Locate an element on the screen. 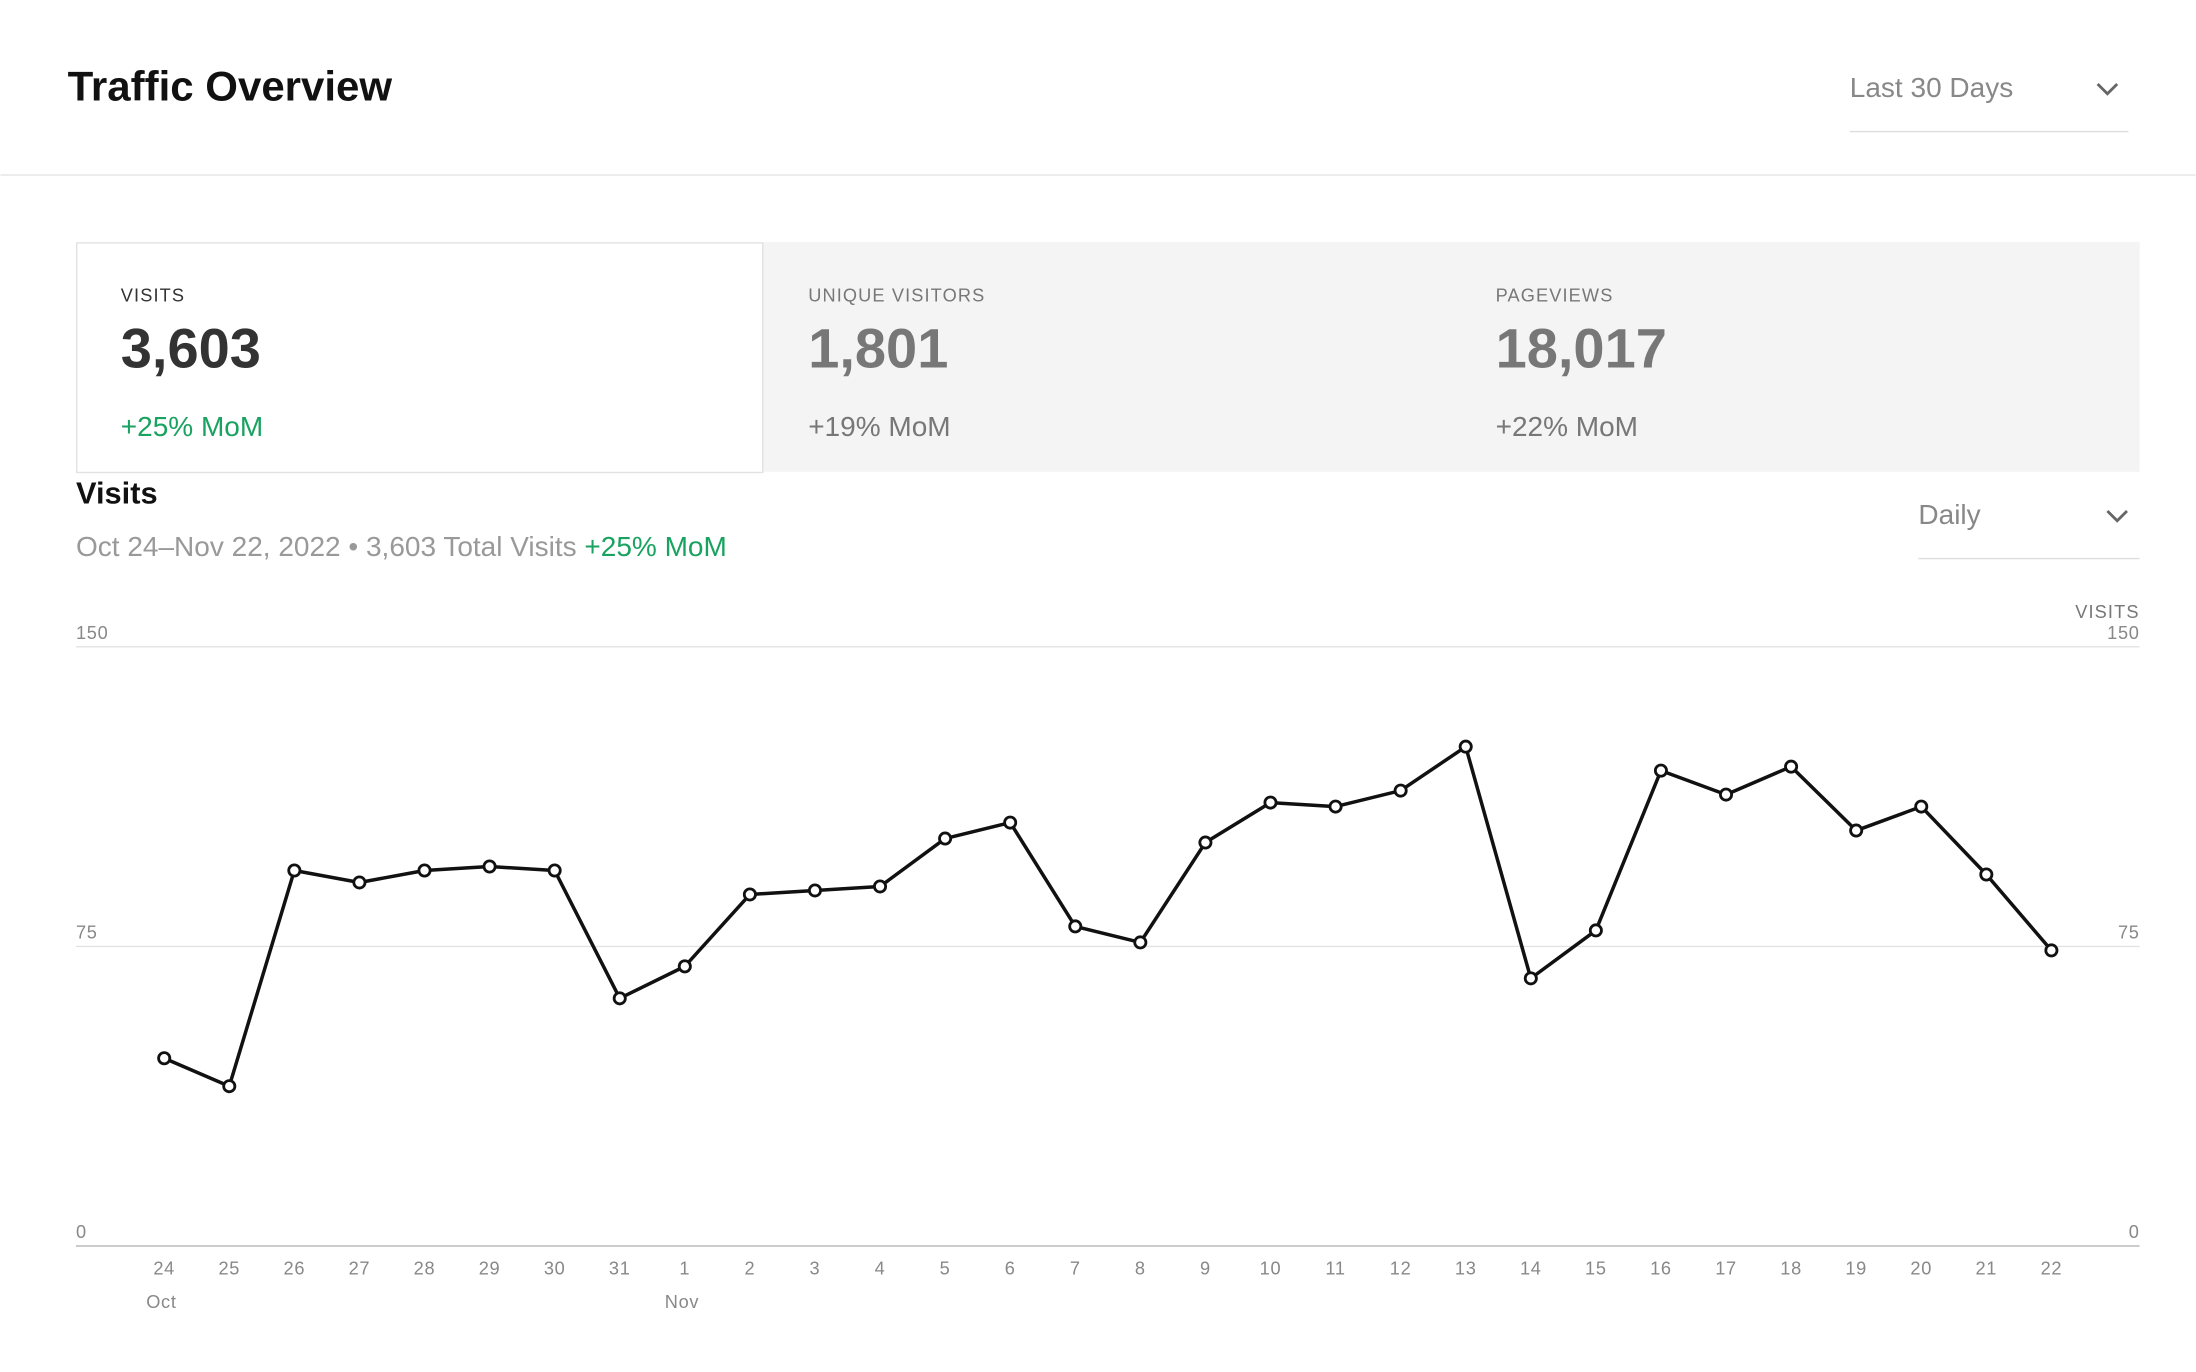 The width and height of the screenshot is (2196, 1372). x-tick-label: 20 is located at coordinates (1921, 1269).